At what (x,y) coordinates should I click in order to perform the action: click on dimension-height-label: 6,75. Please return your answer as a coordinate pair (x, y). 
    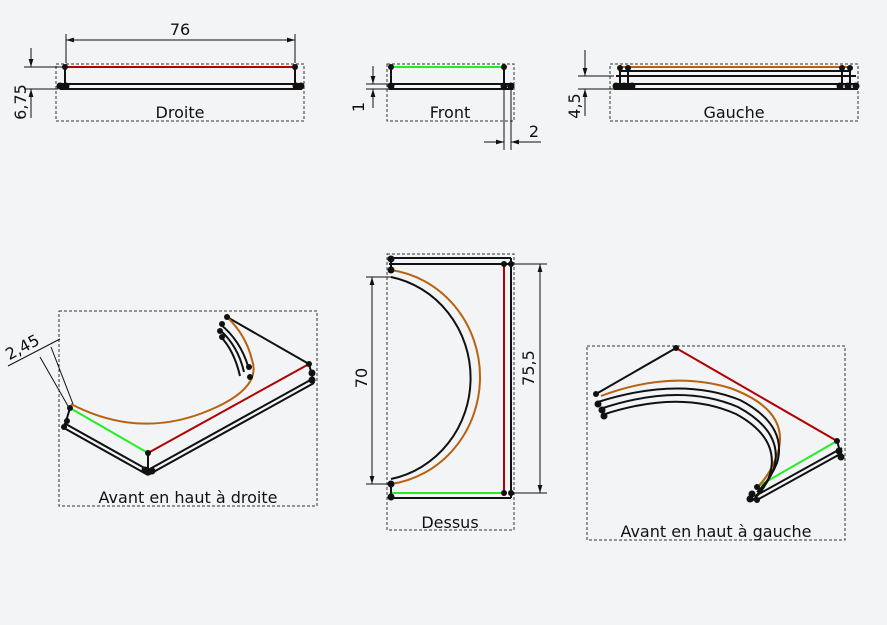
    Looking at the image, I should click on (20, 102).